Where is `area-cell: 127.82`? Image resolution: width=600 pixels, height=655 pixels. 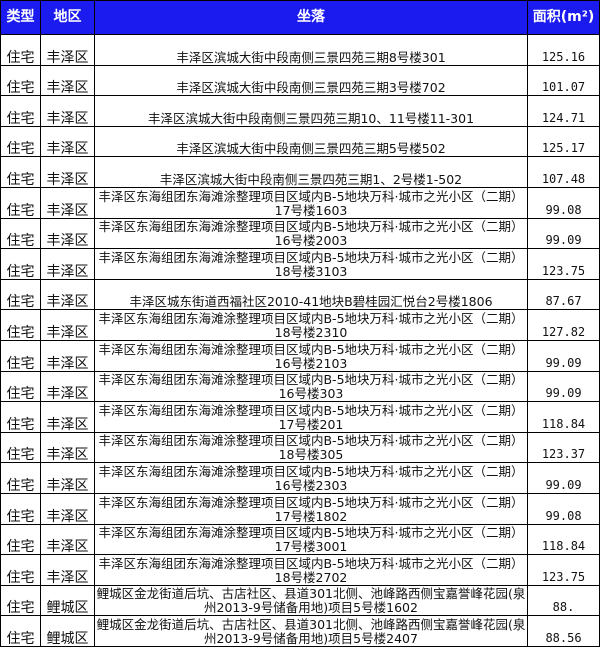 area-cell: 127.82 is located at coordinates (563, 325).